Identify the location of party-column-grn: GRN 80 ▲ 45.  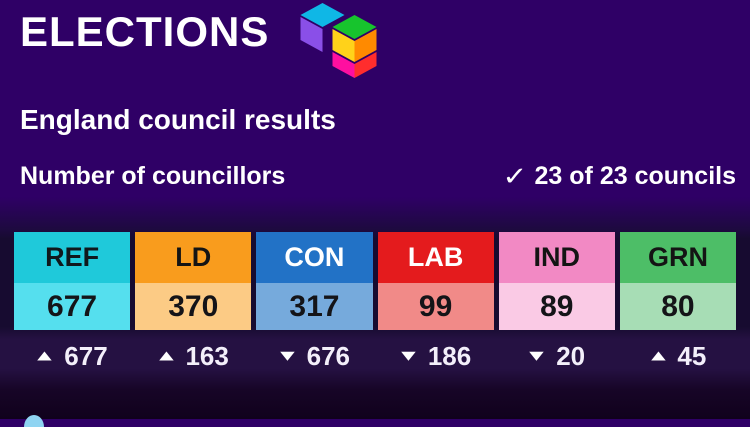
(678, 302).